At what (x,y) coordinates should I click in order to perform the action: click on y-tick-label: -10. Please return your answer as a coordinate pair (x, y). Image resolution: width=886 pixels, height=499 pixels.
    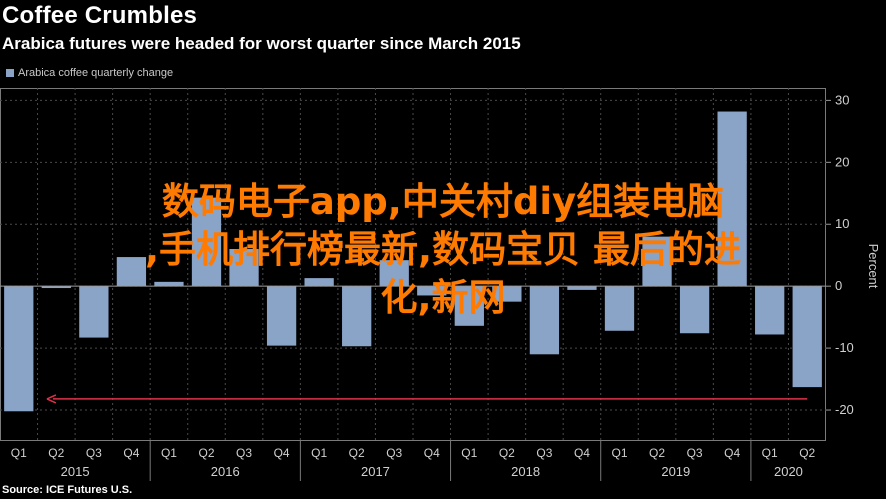
    Looking at the image, I should click on (844, 347).